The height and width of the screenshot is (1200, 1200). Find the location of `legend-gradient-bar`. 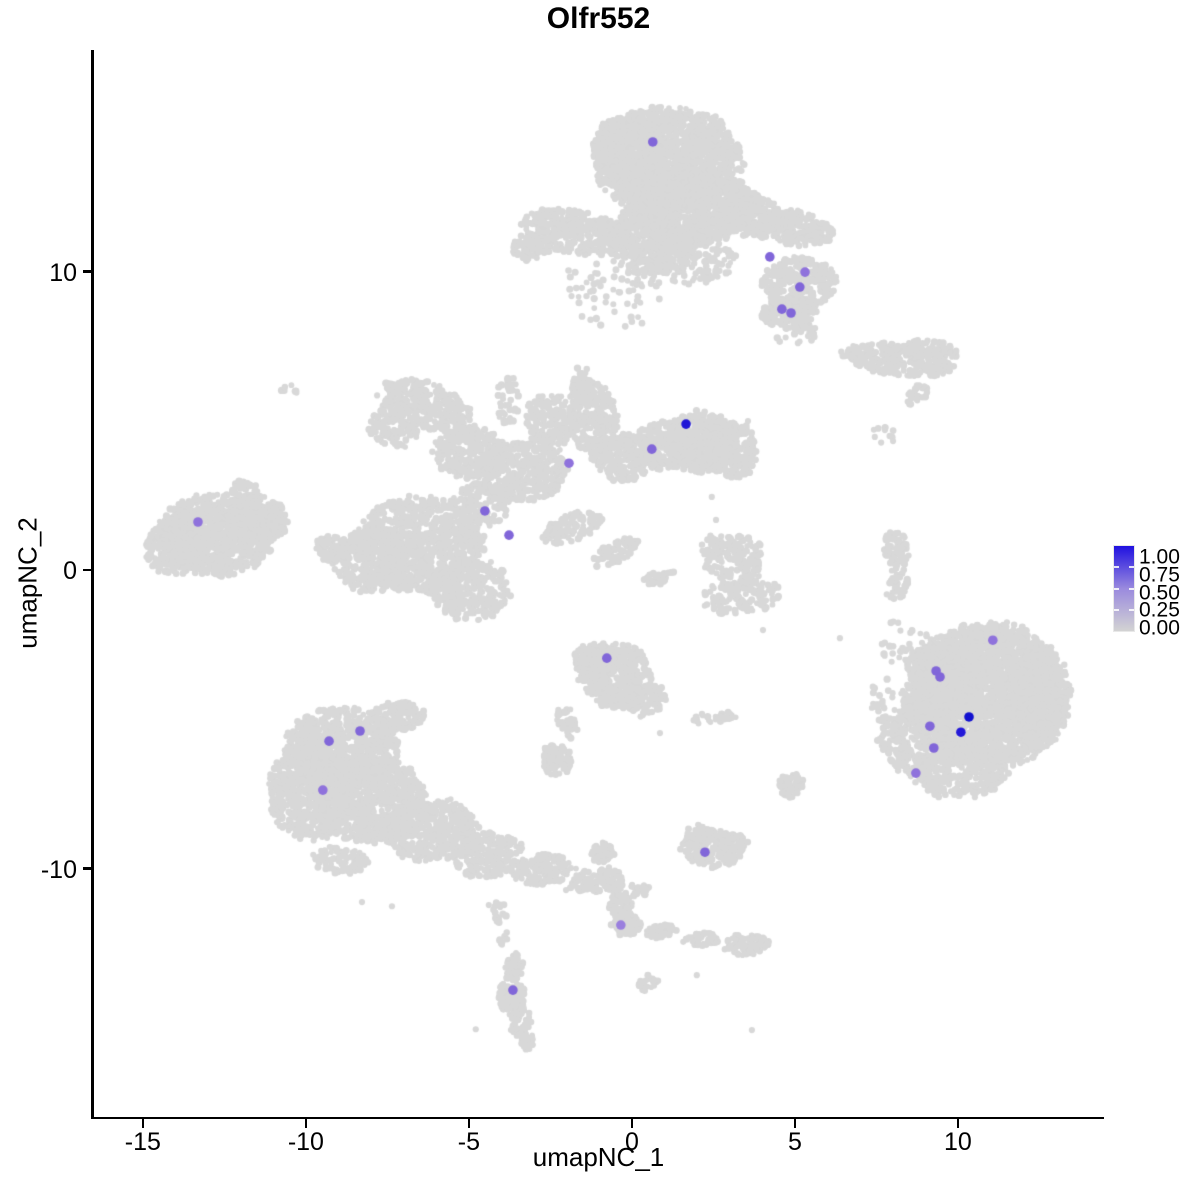

legend-gradient-bar is located at coordinates (1124, 588).